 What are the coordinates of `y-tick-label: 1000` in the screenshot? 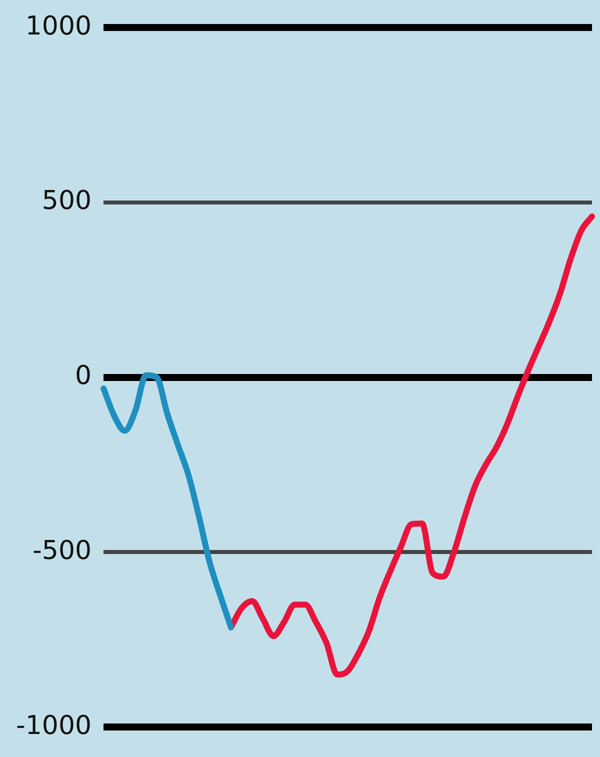 It's located at (58, 26).